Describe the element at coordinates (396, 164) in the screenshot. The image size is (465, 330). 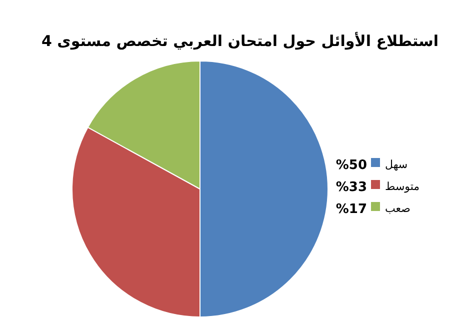
I see `legend-label: سهل` at that location.